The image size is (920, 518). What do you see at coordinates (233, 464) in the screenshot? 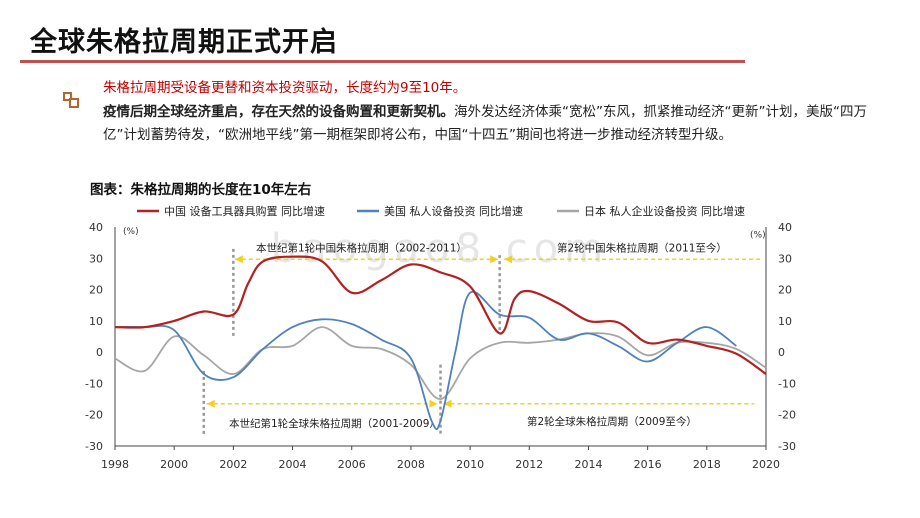
I see `x-tick-2: 2002` at bounding box center [233, 464].